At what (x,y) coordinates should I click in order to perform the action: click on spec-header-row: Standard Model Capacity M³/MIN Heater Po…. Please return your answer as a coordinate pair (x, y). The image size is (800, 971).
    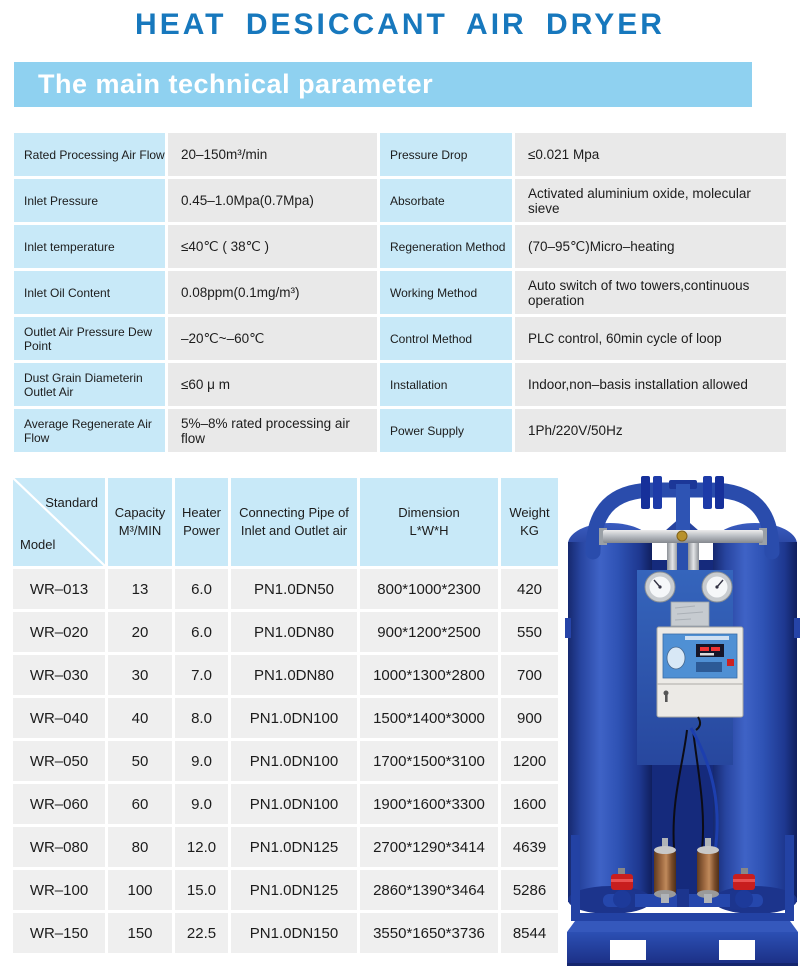
    Looking at the image, I should click on (285, 522).